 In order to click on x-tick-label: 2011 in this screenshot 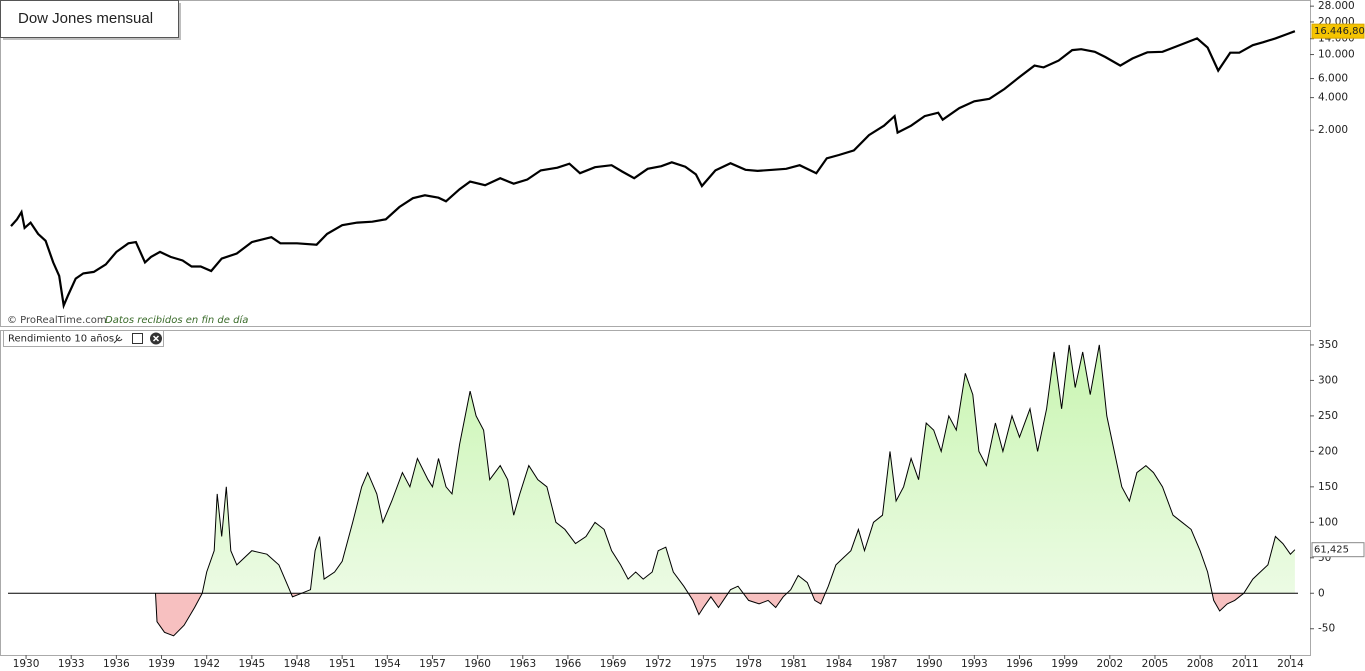, I will do `click(1245, 664)`.